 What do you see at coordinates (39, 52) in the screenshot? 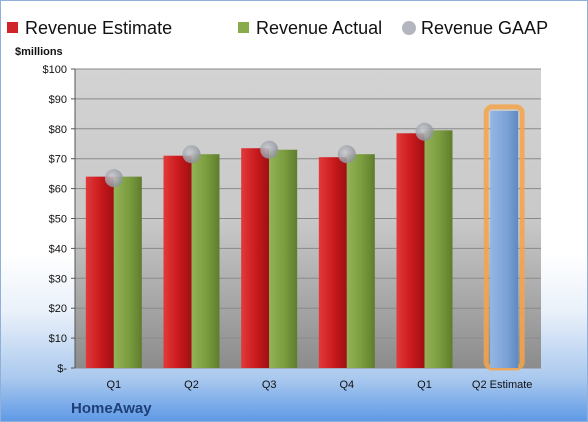
I see `y-axis-unit-label: $millions` at bounding box center [39, 52].